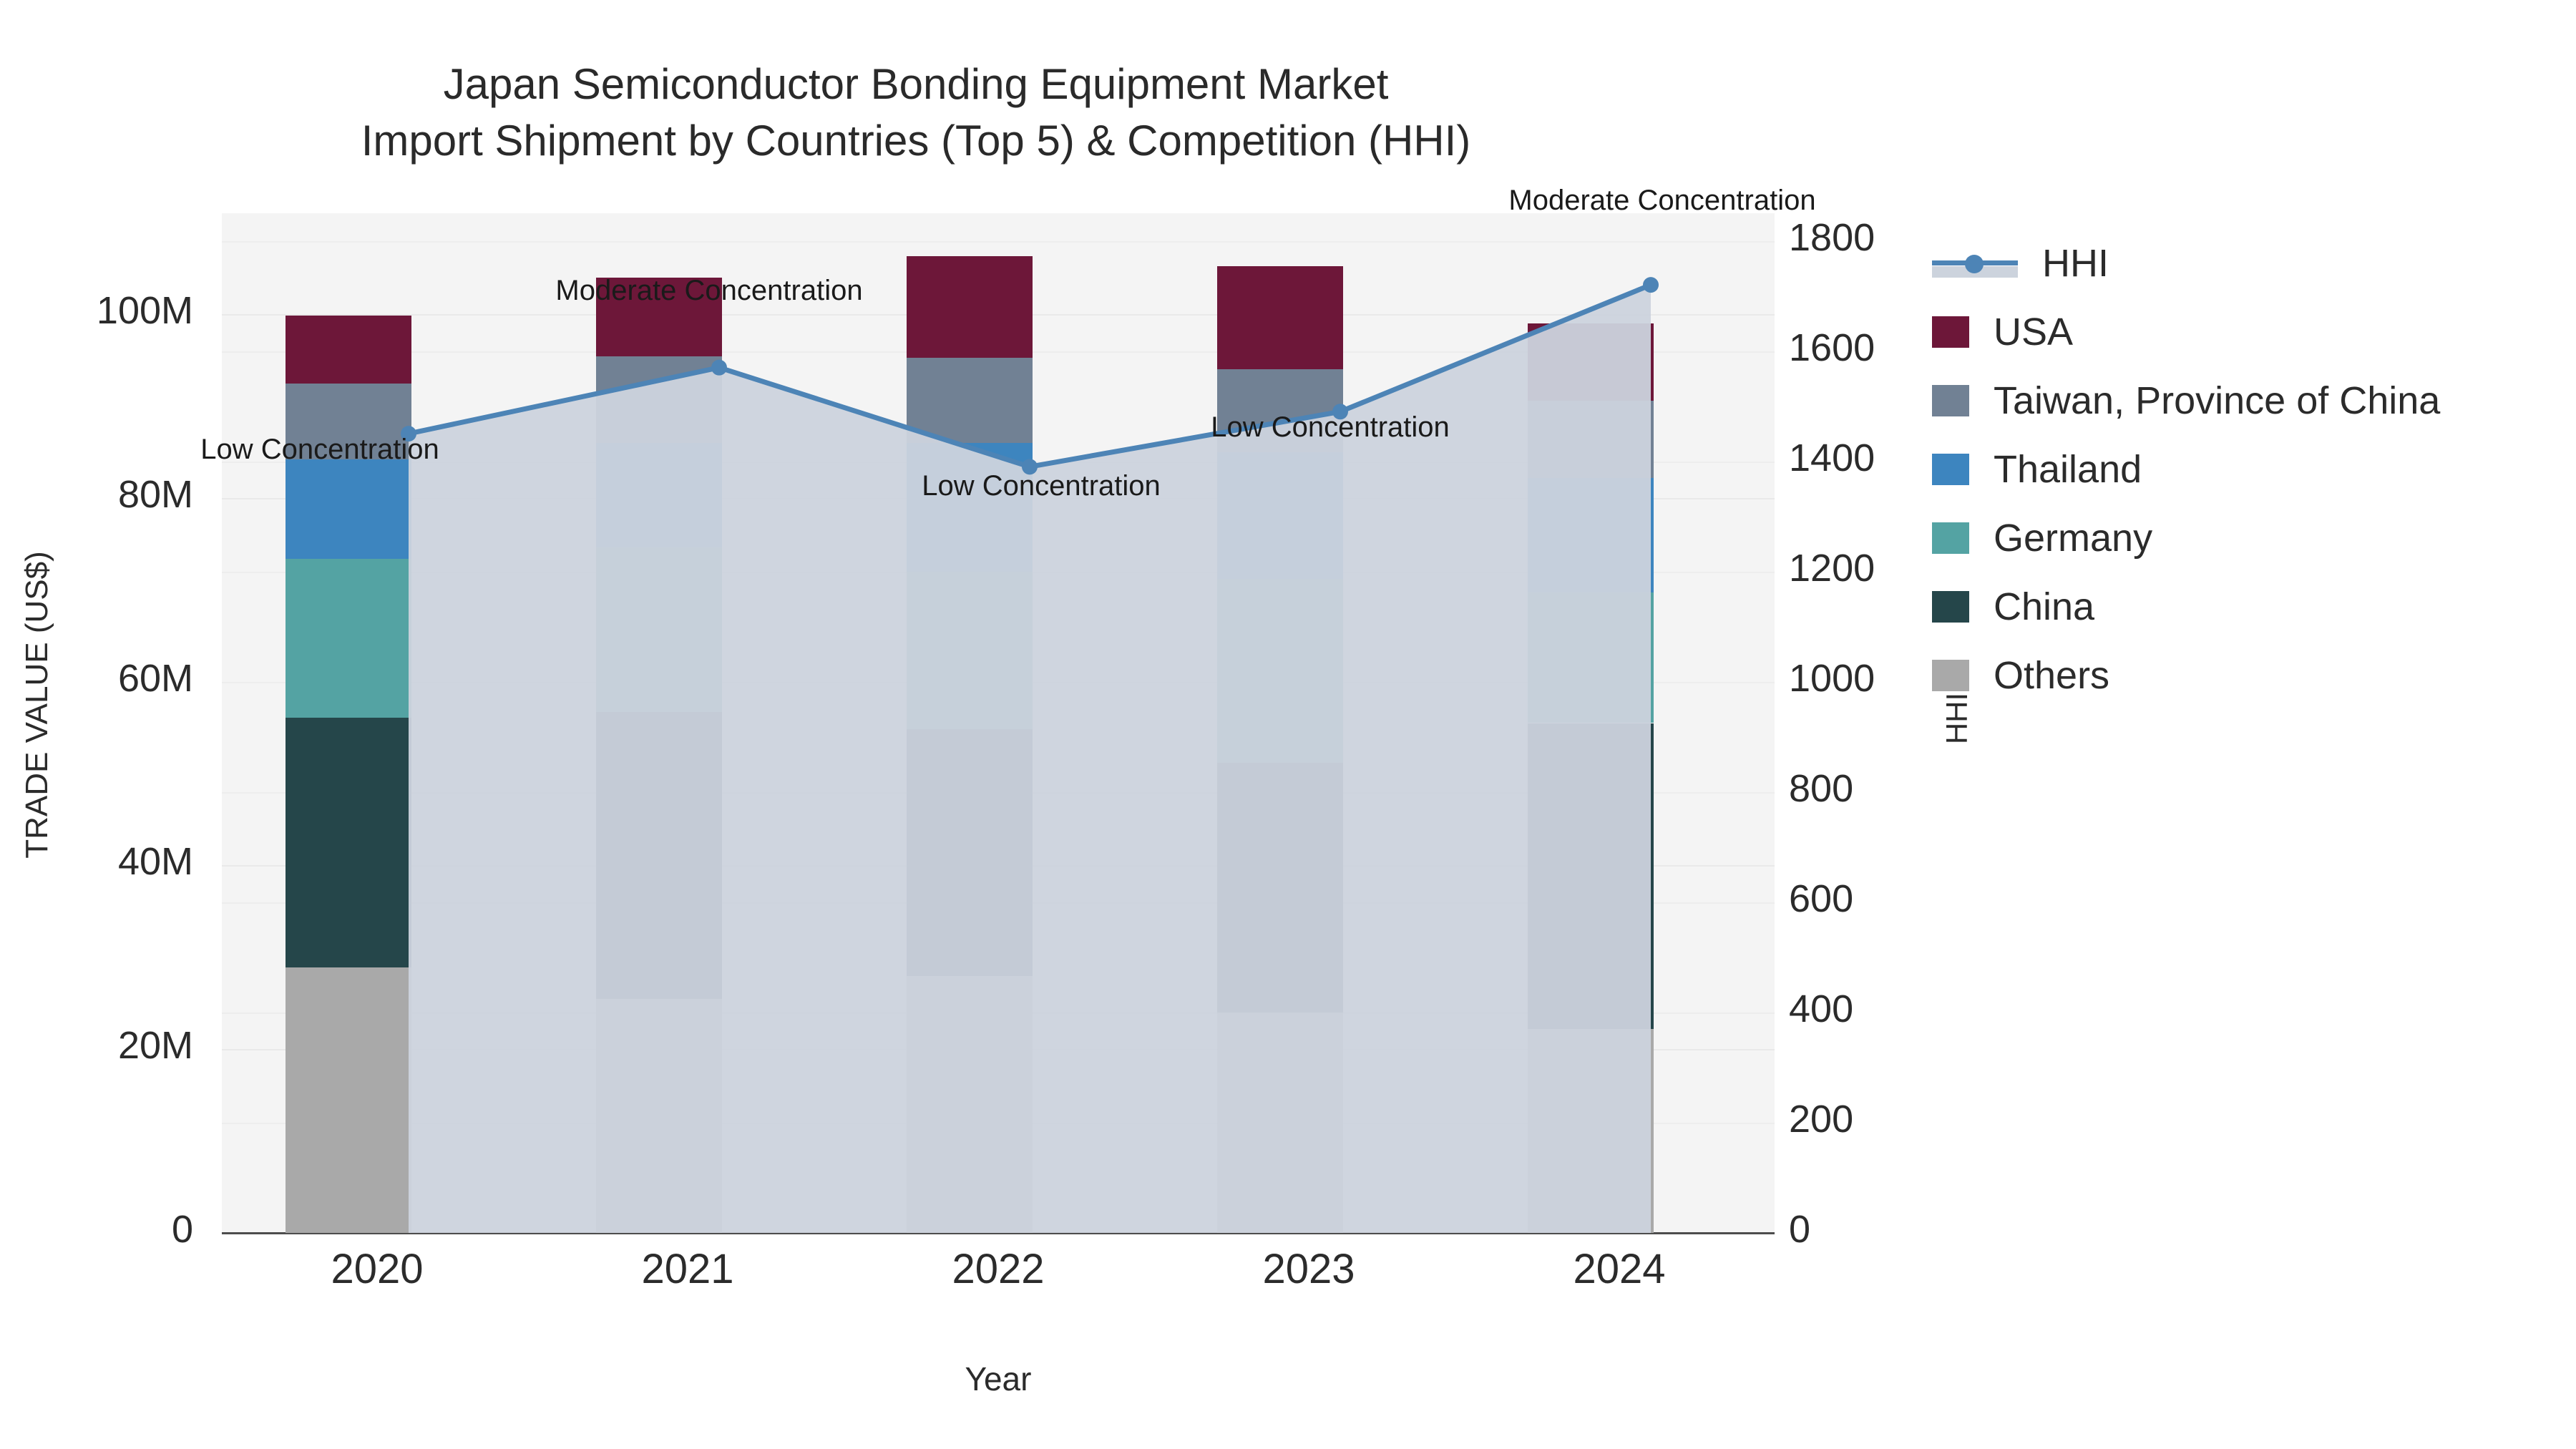  What do you see at coordinates (1832, 237) in the screenshot?
I see `y2-axis-tick-label: 1800` at bounding box center [1832, 237].